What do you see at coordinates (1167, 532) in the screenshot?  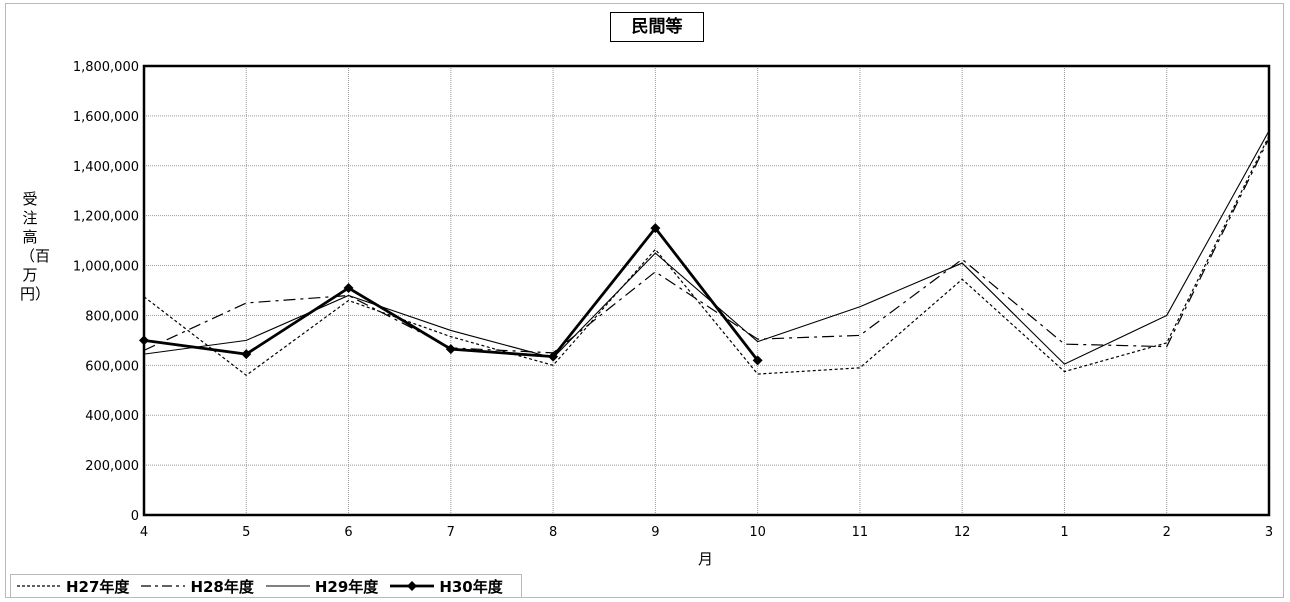 I see `x-tick-label: 2` at bounding box center [1167, 532].